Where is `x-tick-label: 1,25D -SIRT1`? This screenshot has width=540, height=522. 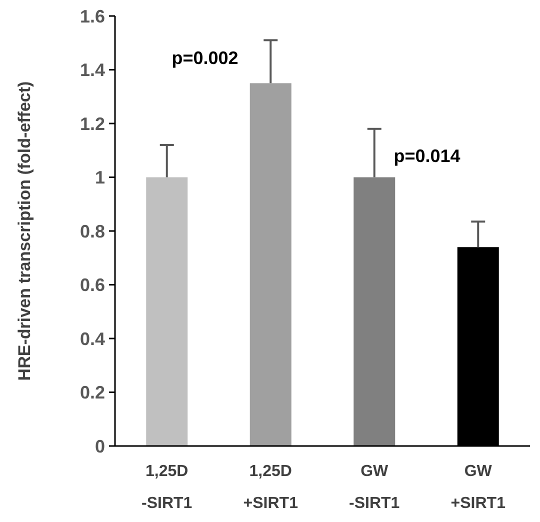
x-tick-label: 1,25D -SIRT1 is located at coordinates (167, 487).